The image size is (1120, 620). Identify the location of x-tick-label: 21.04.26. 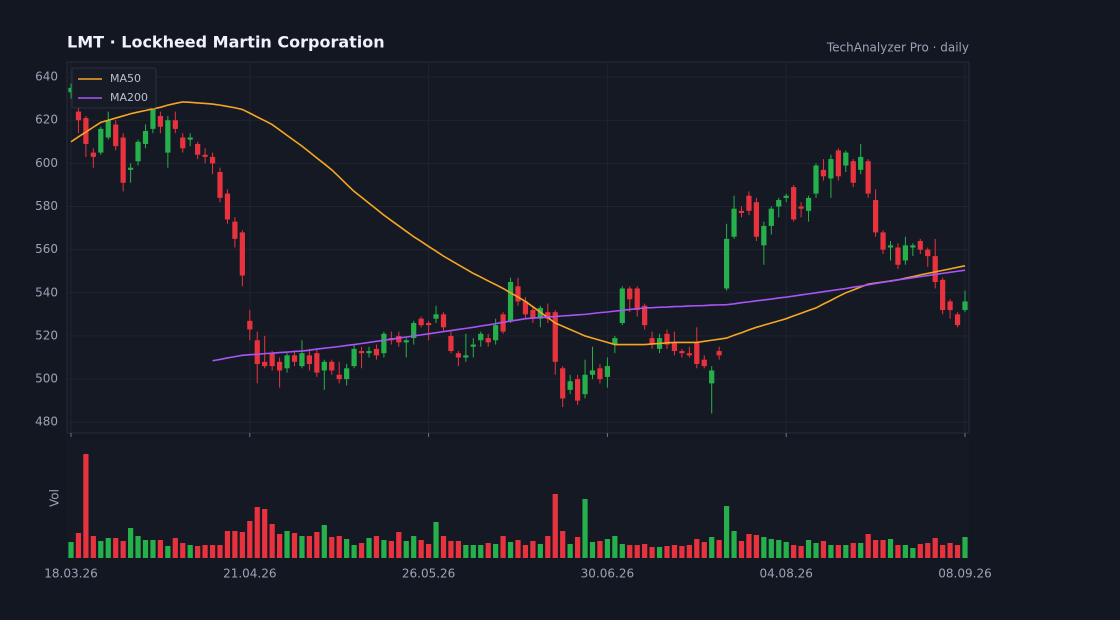
(249, 574).